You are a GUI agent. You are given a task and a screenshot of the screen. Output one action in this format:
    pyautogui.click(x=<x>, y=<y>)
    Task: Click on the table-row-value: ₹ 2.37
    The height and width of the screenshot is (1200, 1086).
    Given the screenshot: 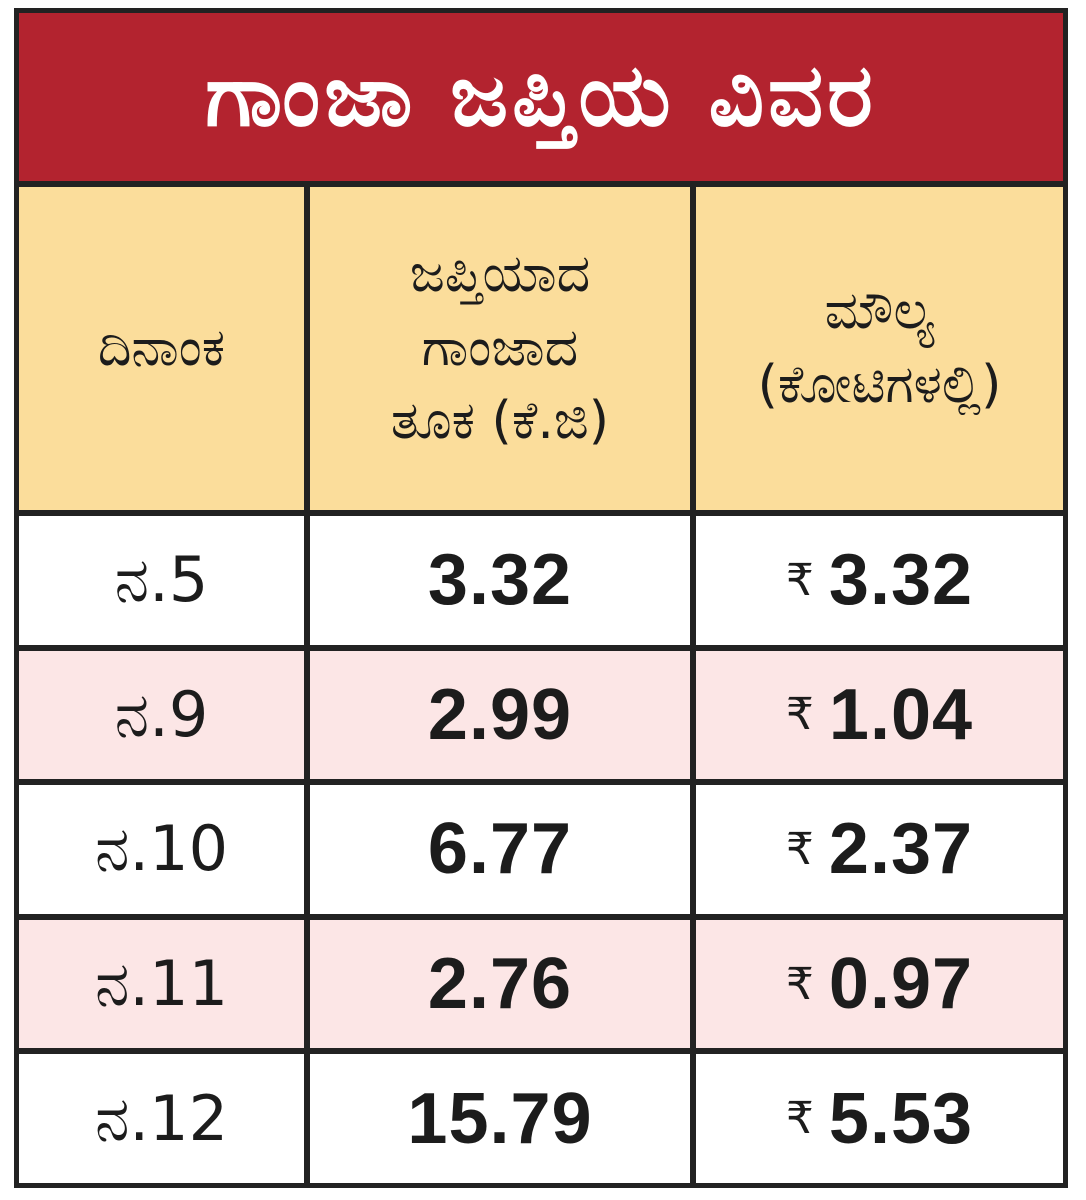 What is the action you would take?
    pyautogui.click(x=879, y=849)
    